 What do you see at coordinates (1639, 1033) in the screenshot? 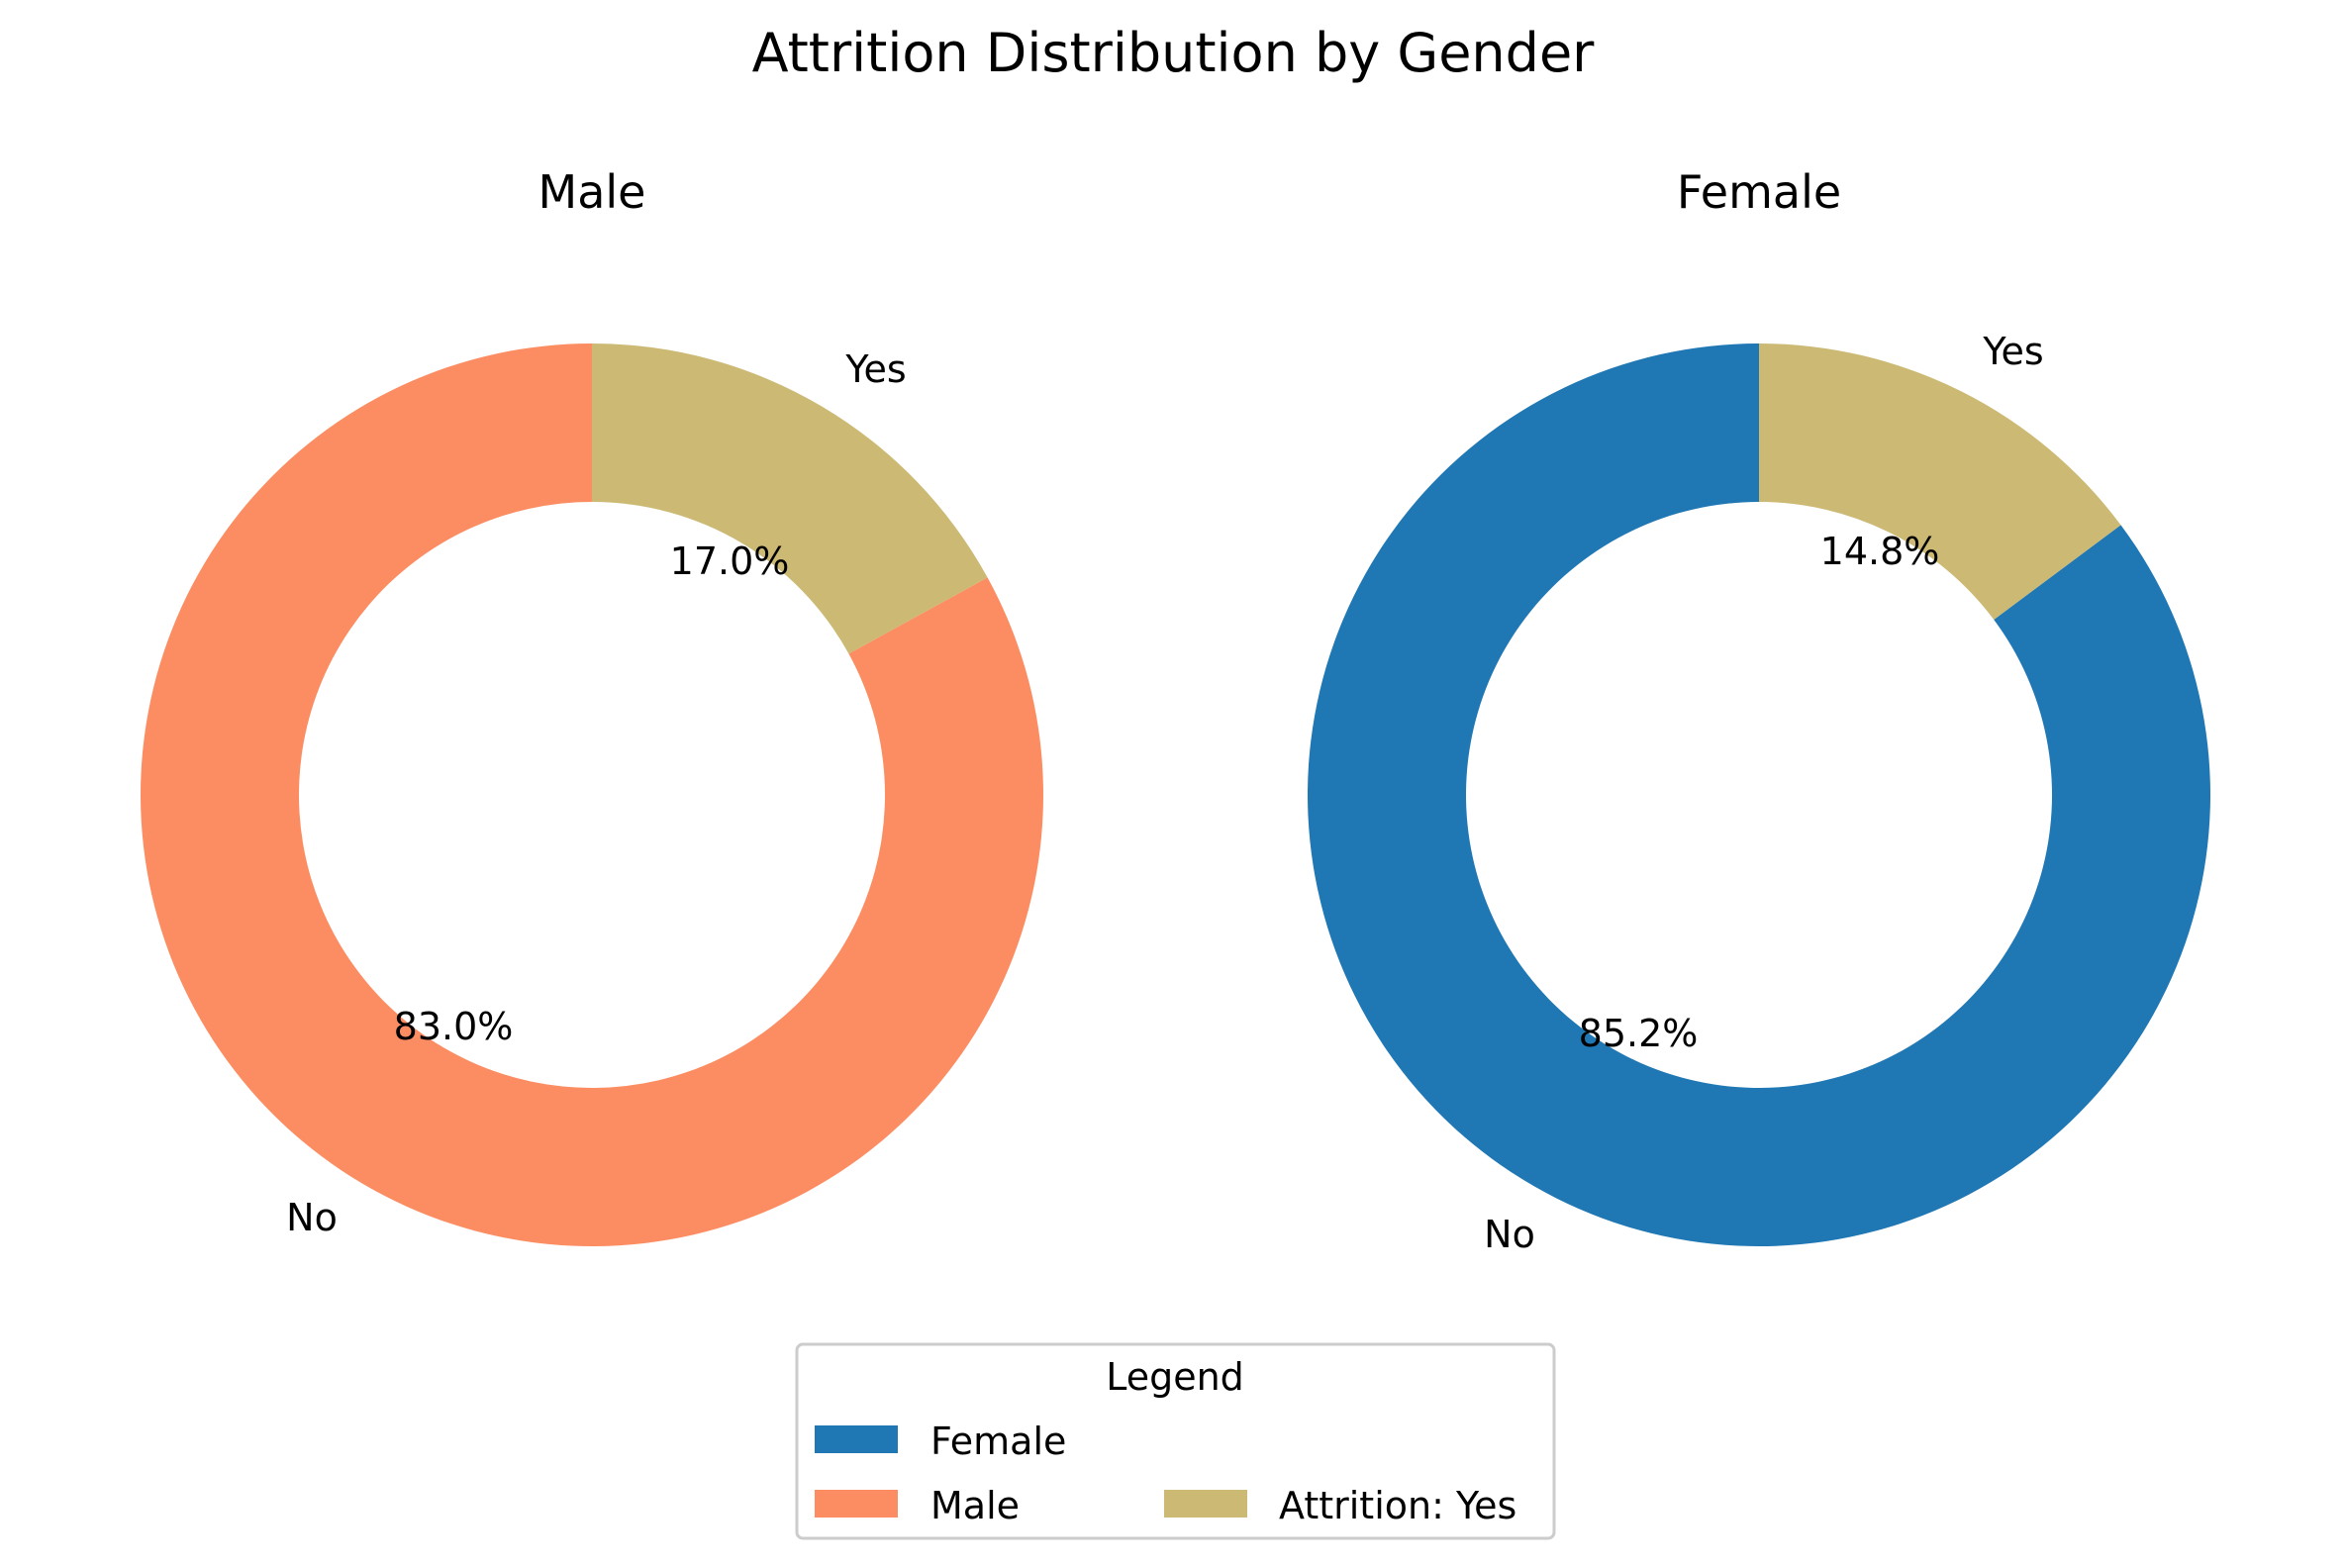
I see `female-pct-no: 85.2%` at bounding box center [1639, 1033].